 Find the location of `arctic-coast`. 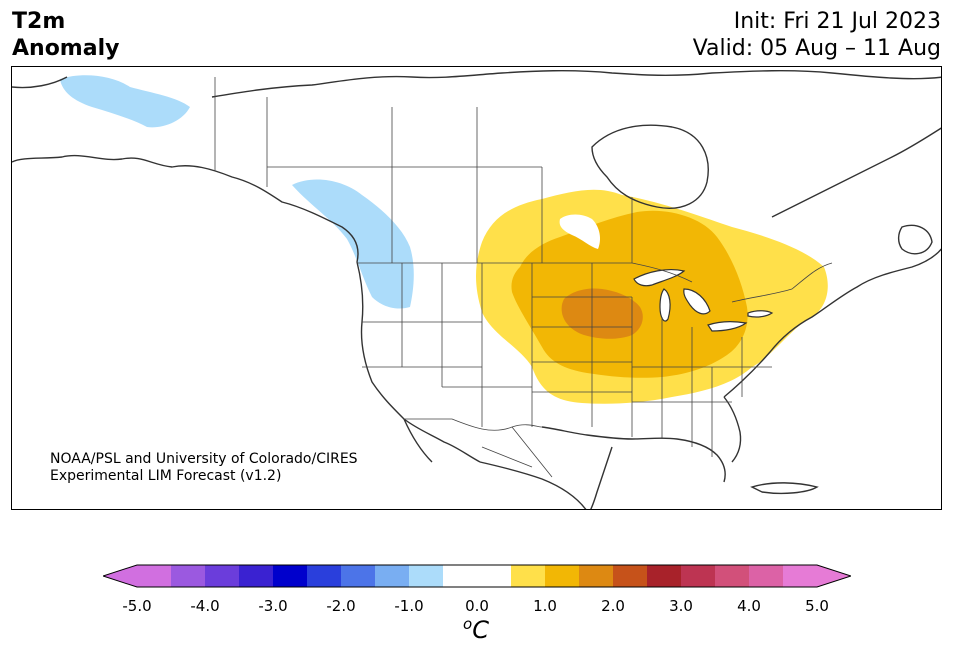

arctic-coast is located at coordinates (576, 84).